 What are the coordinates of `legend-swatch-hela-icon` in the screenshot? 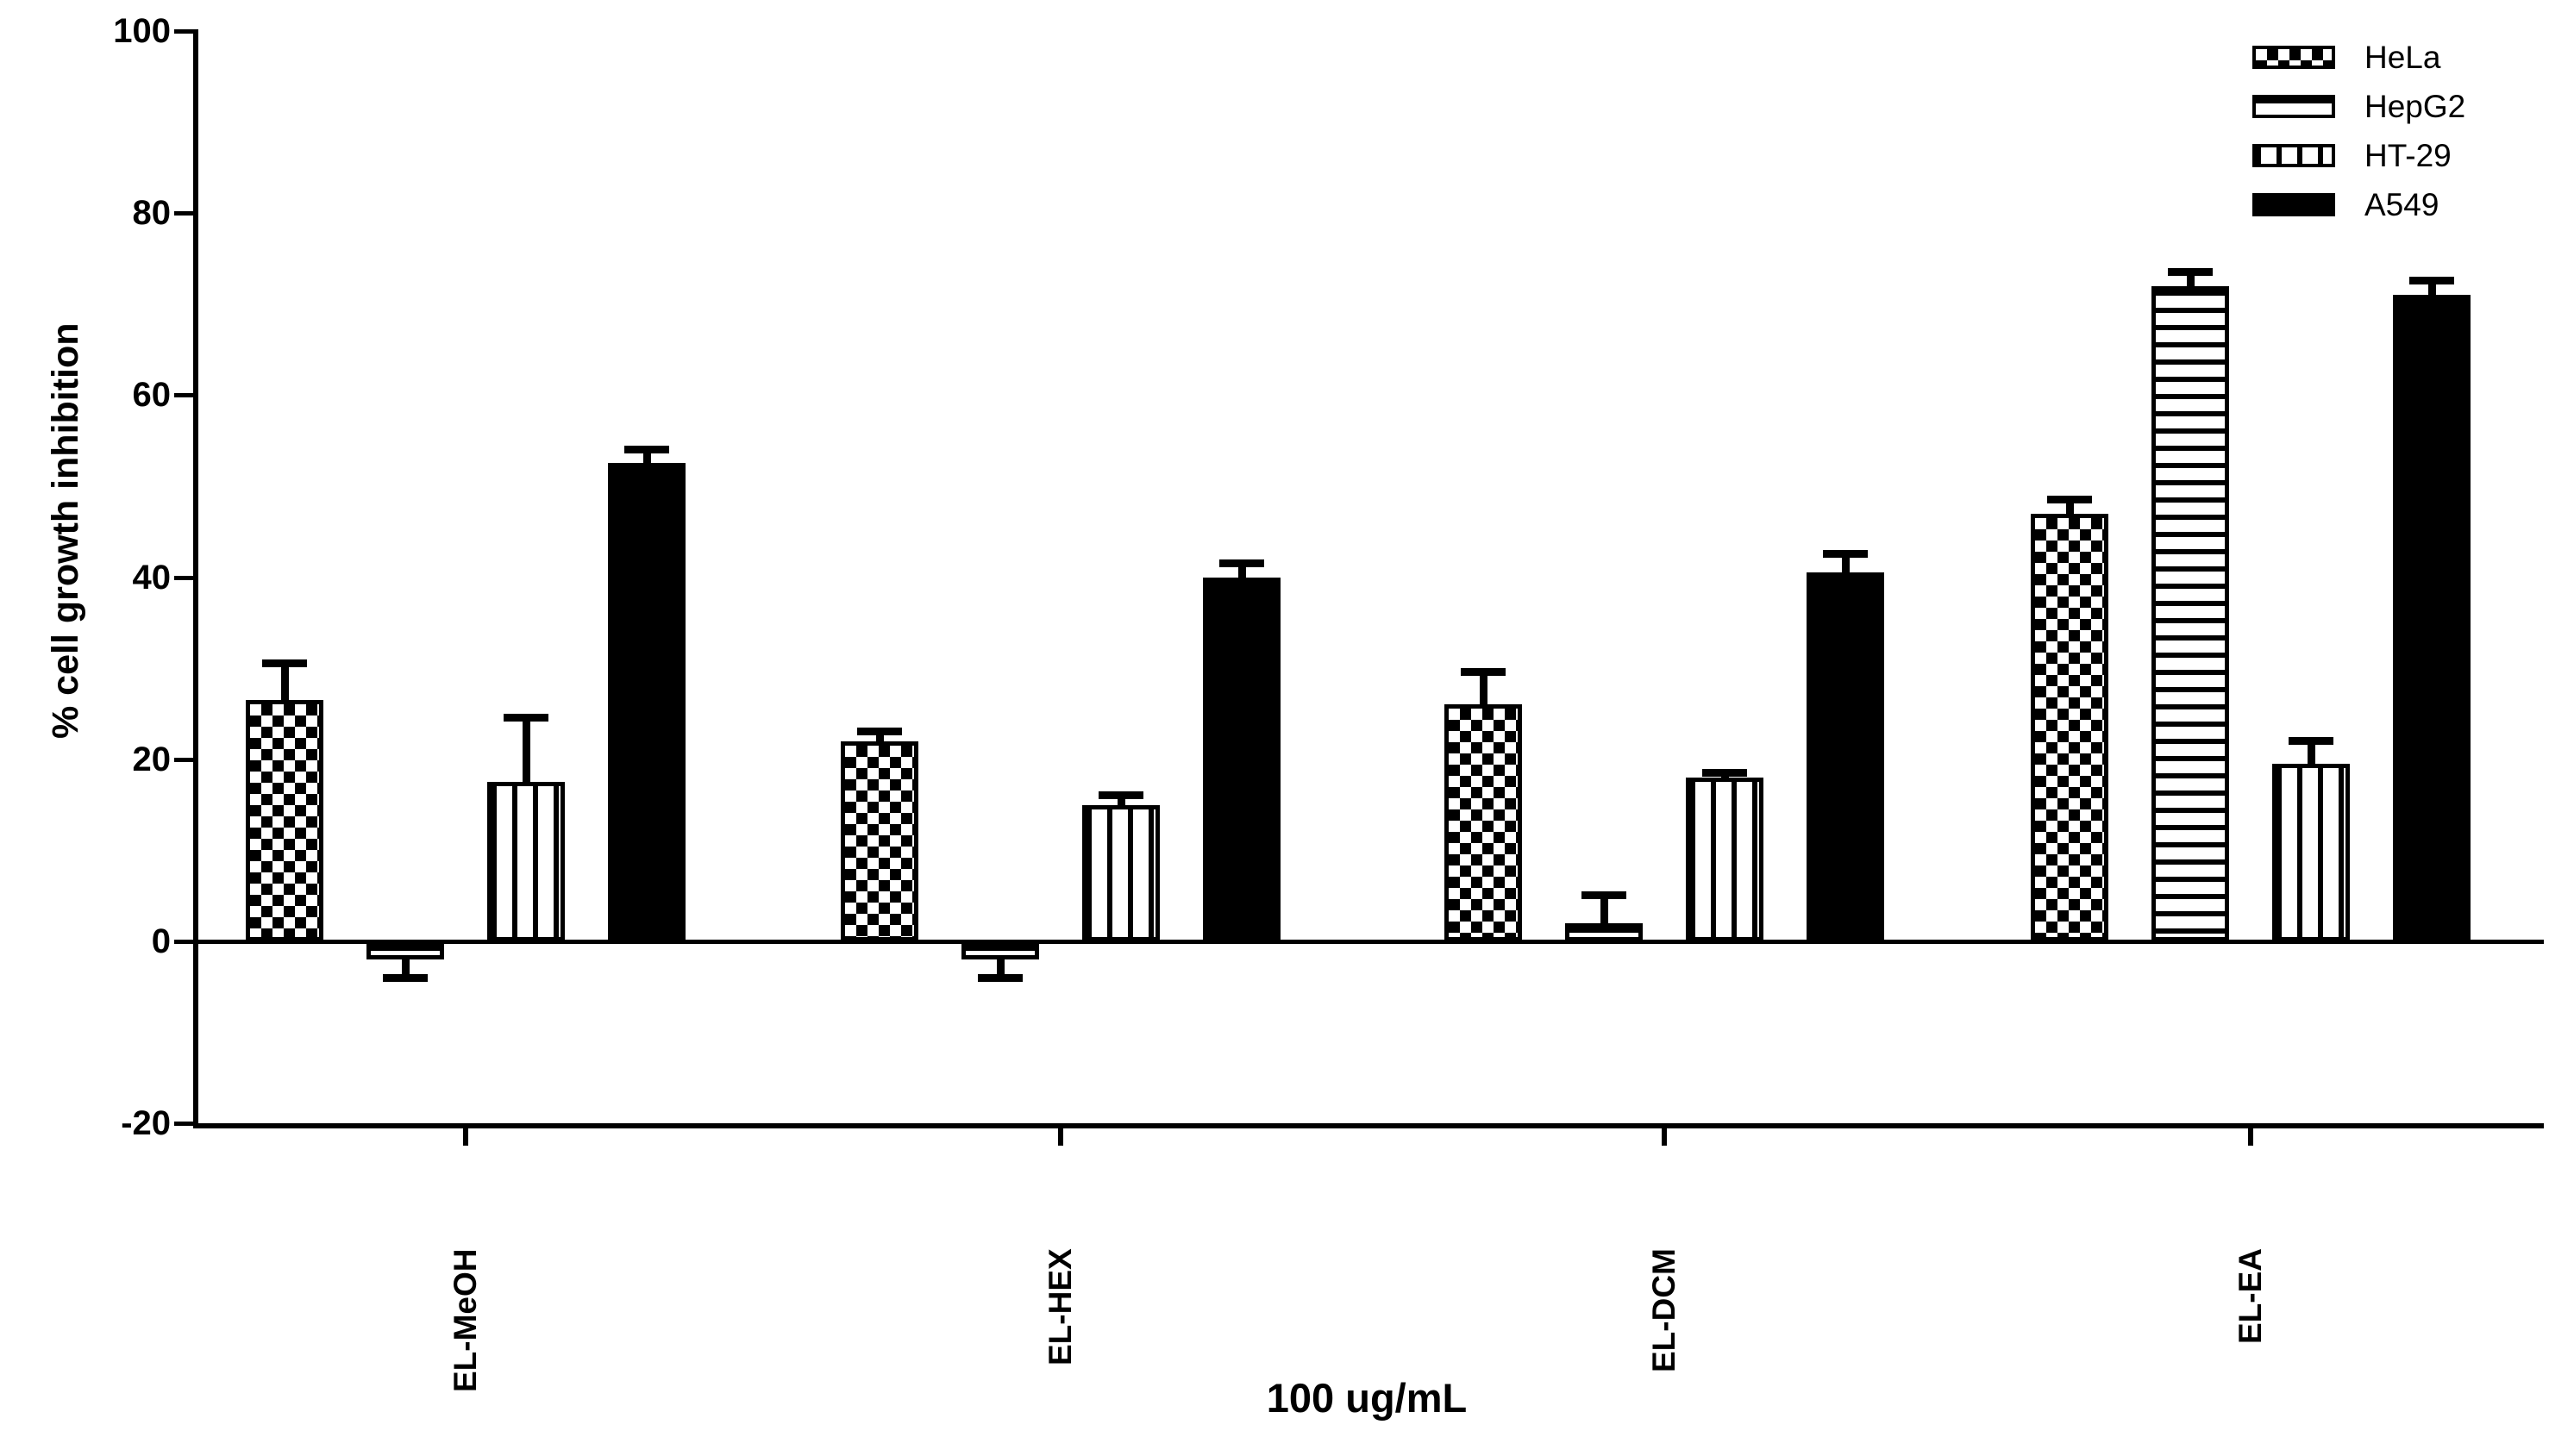 It's located at (2293, 58).